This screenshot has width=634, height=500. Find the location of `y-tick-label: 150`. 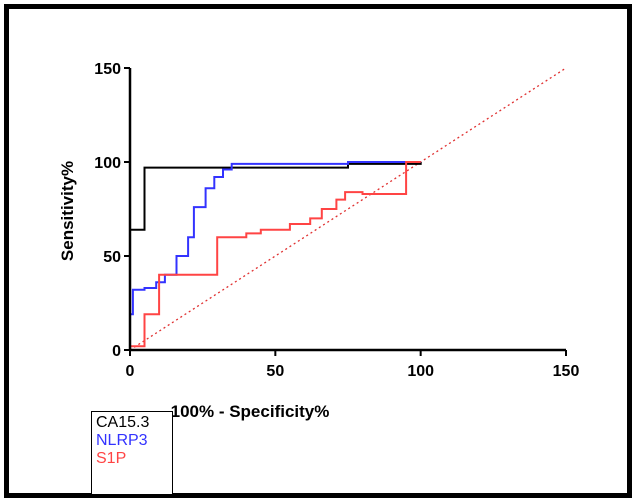

y-tick-label: 150 is located at coordinates (107, 69).